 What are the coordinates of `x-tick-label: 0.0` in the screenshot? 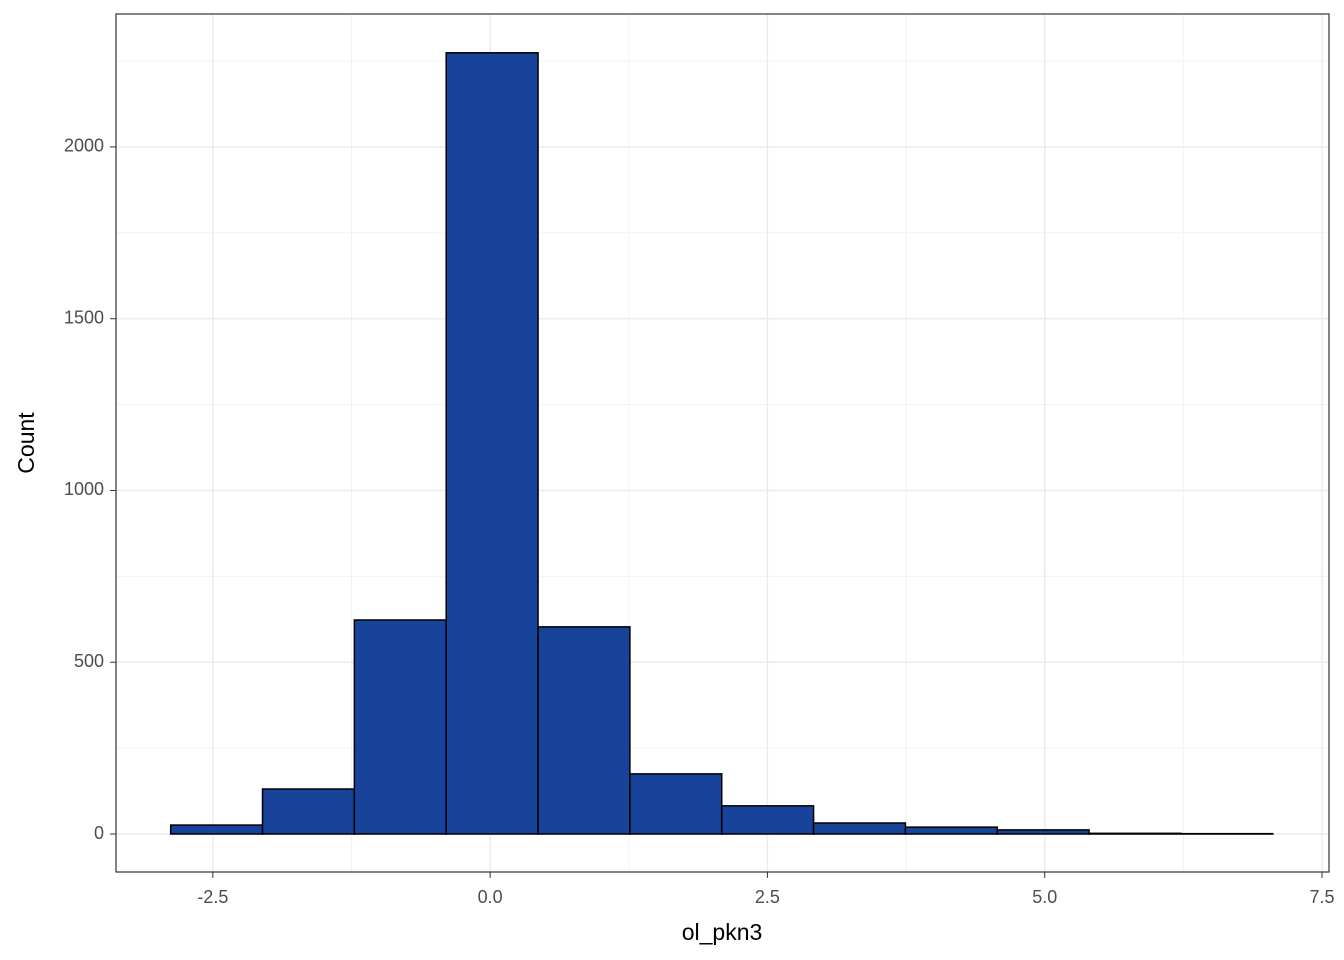 It's located at (490, 897).